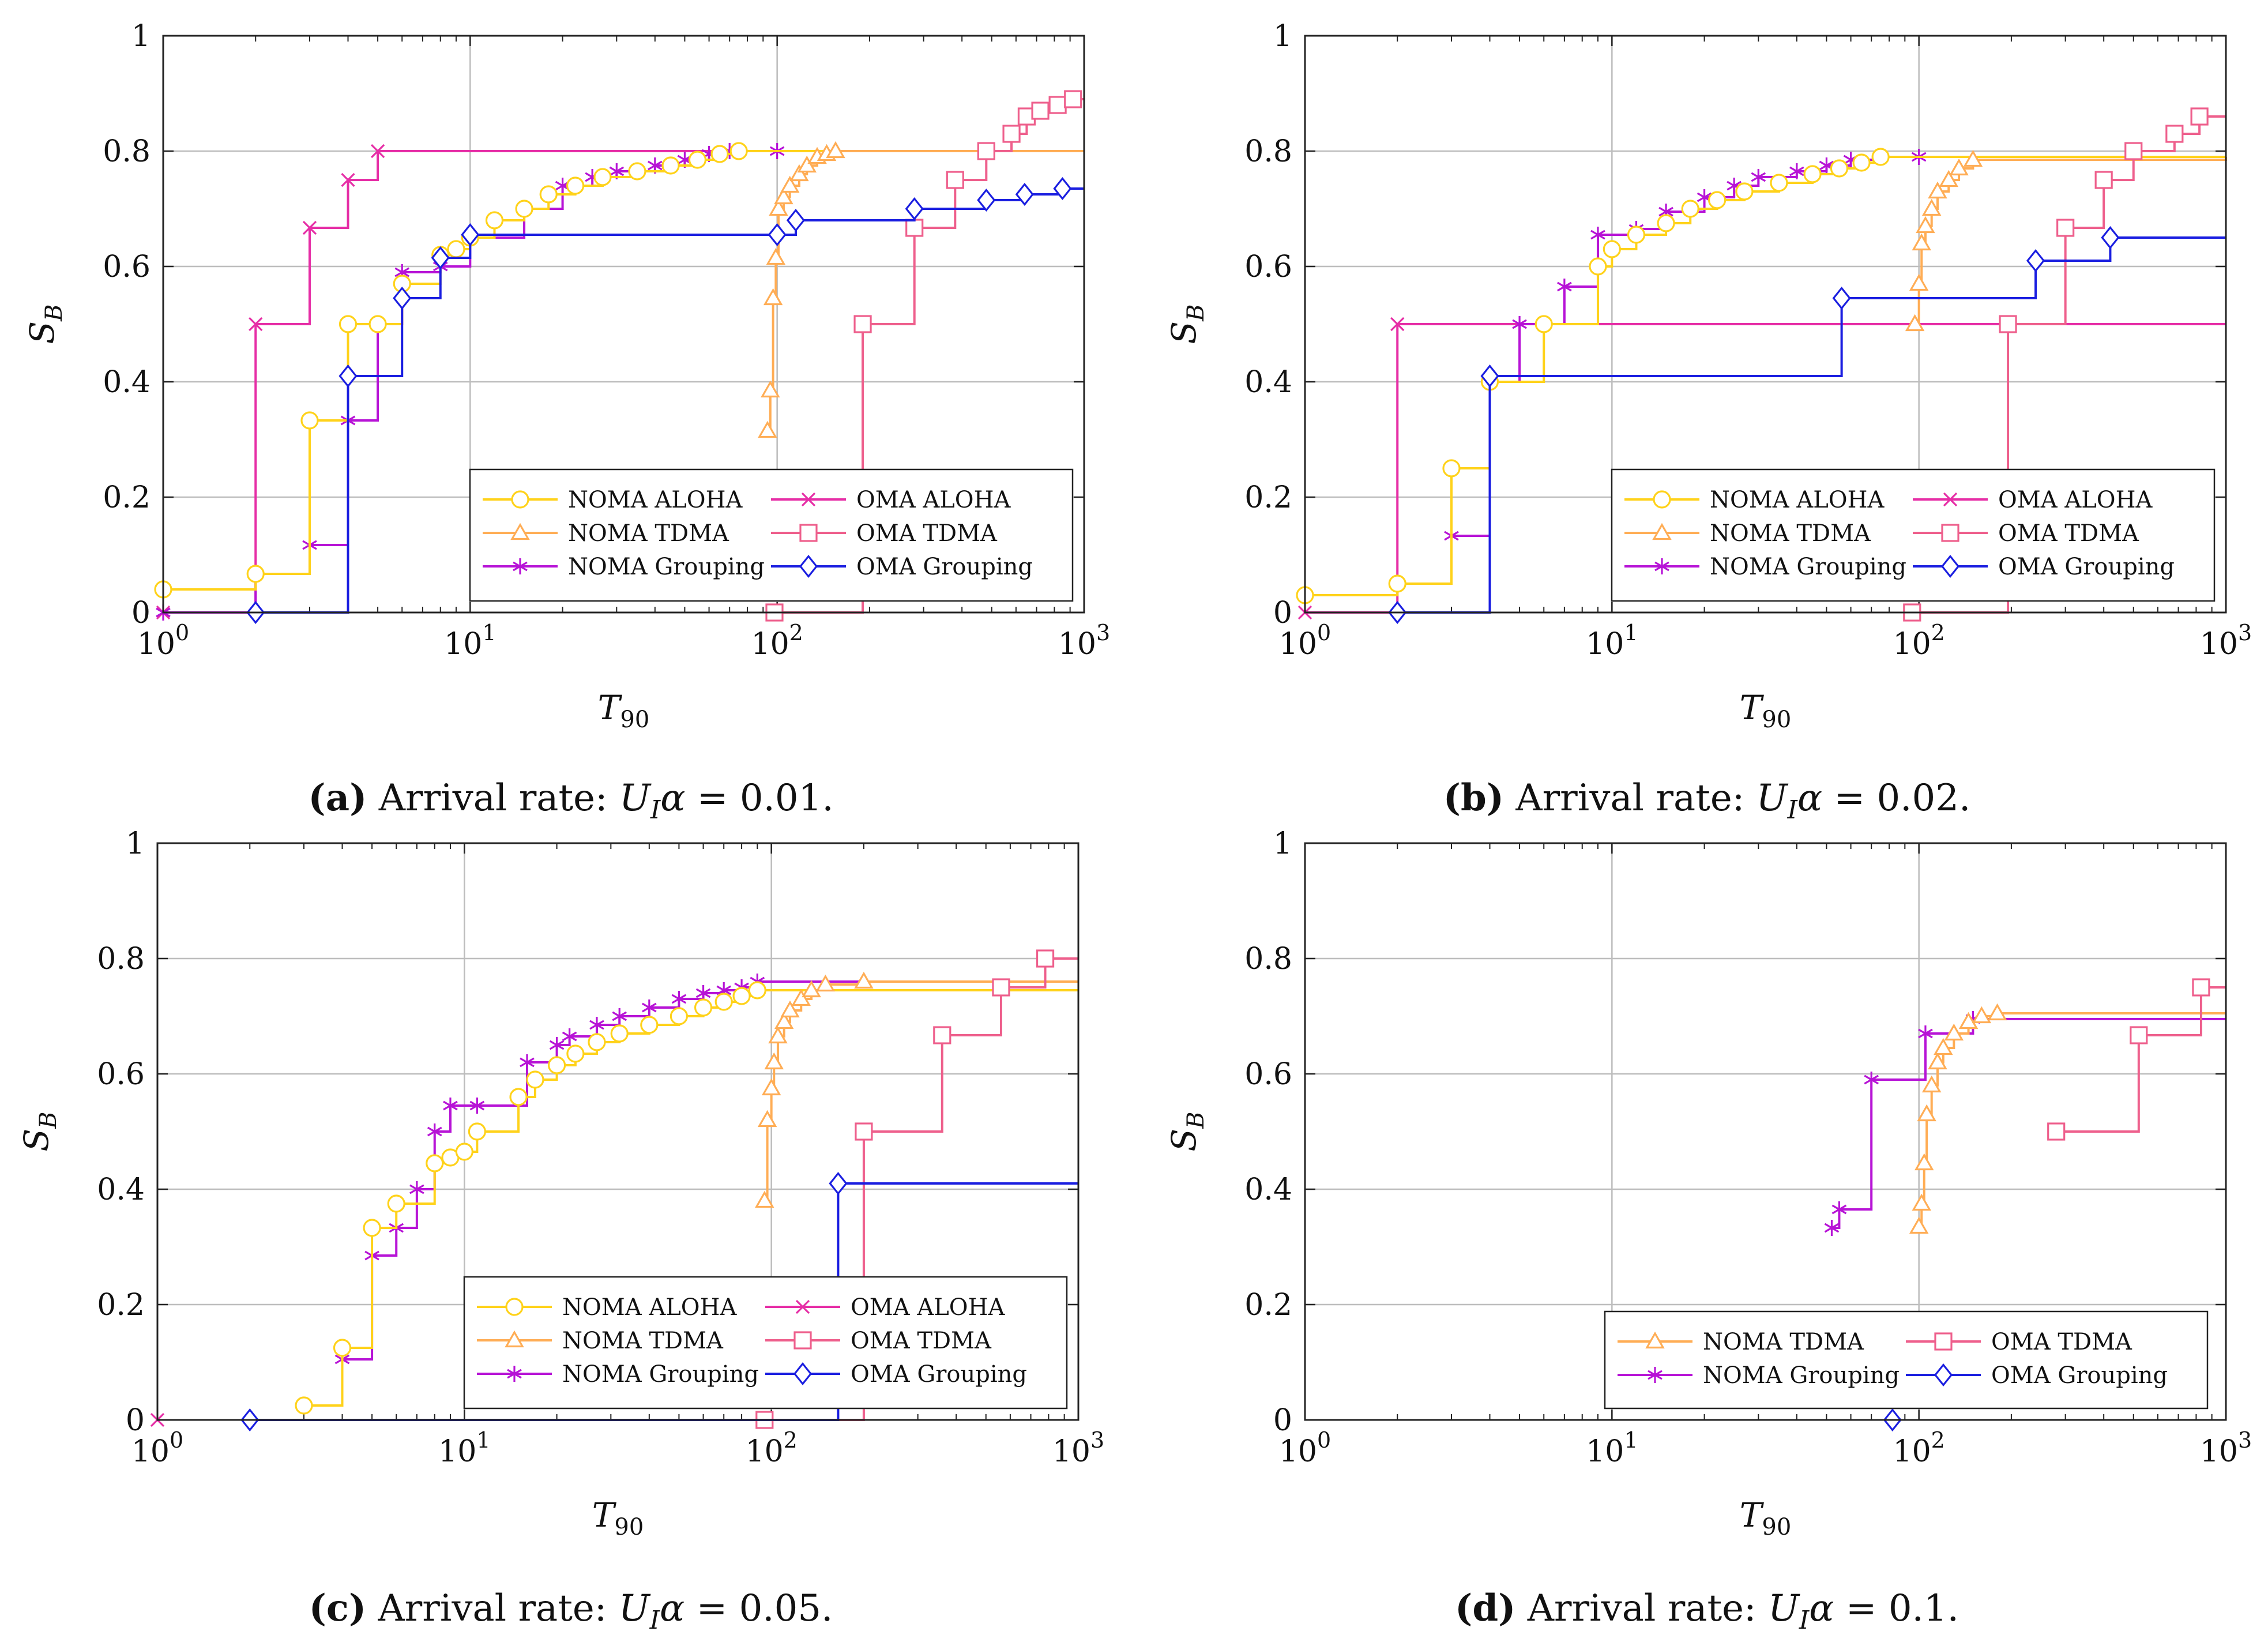 The width and height of the screenshot is (2268, 1646). What do you see at coordinates (135, 843) in the screenshot?
I see `y-tick-label: 1` at bounding box center [135, 843].